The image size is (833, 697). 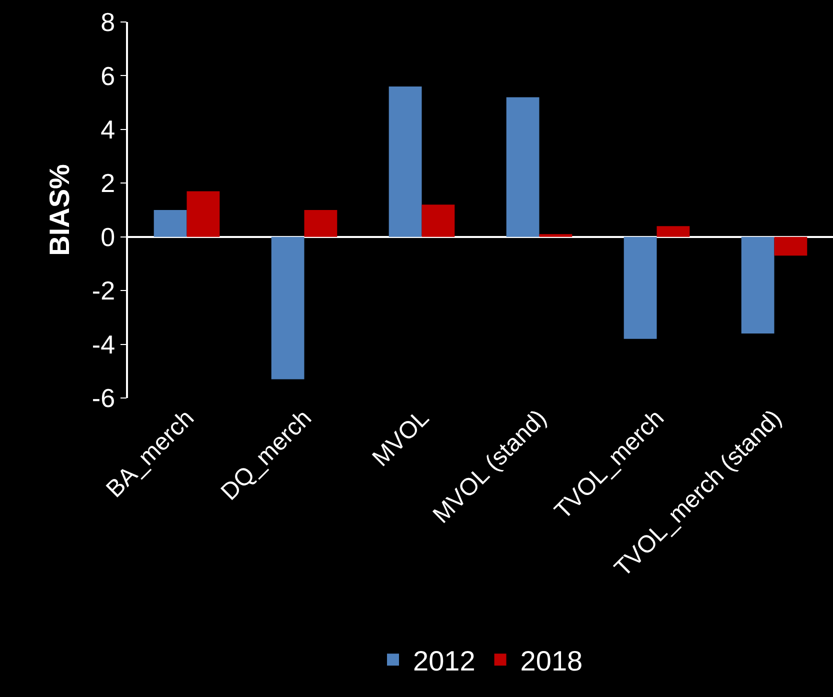 I want to click on y-tick-label: 8, so click(x=108, y=22).